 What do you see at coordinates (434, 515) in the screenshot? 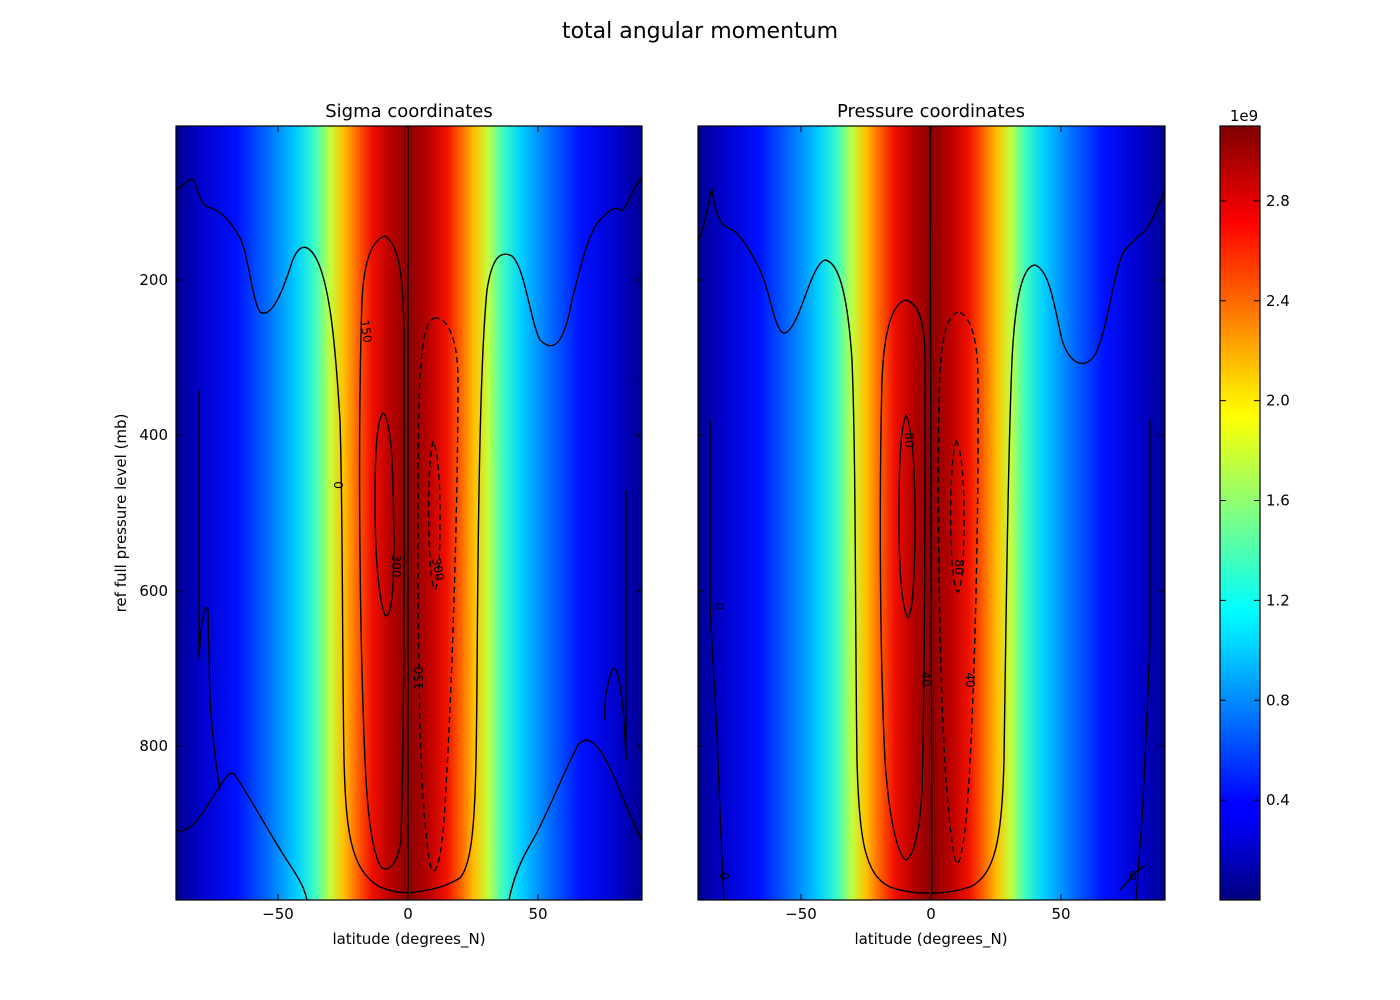
I see `contour-300-dashed-right` at bounding box center [434, 515].